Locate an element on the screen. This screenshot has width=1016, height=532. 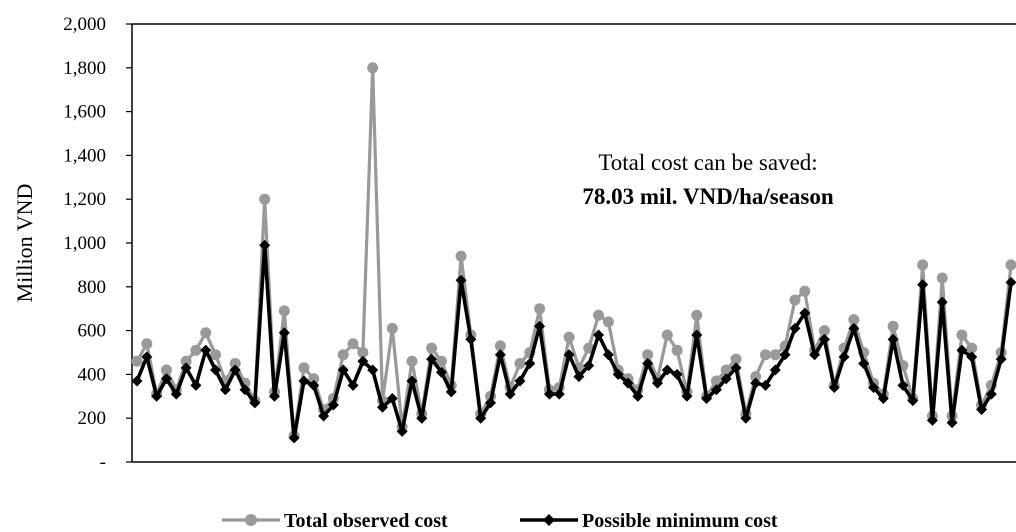
legend: Total observed cost Possible minimum cost is located at coordinates (500, 521).